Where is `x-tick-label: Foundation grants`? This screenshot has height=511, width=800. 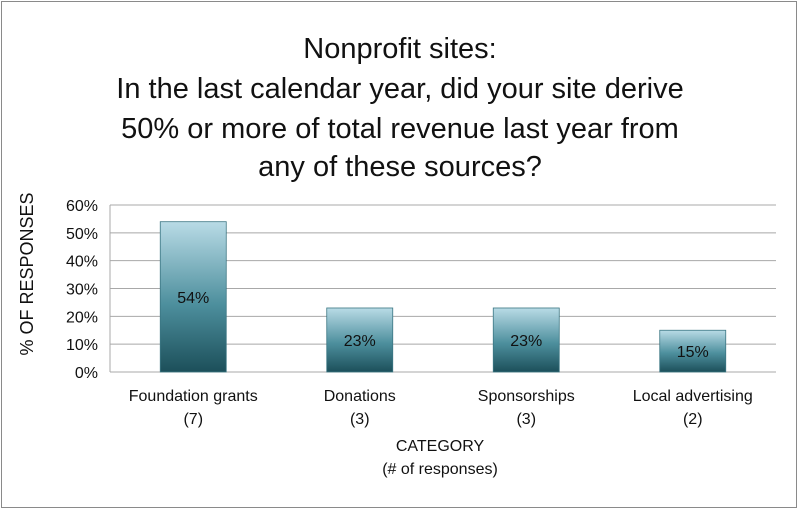 x-tick-label: Foundation grants is located at coordinates (193, 396).